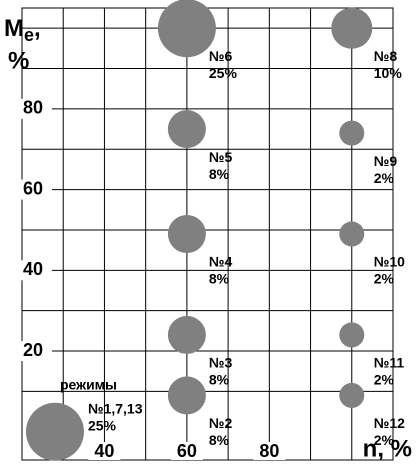 The image size is (418, 468). I want to click on bubble-label: №9, so click(386, 161).